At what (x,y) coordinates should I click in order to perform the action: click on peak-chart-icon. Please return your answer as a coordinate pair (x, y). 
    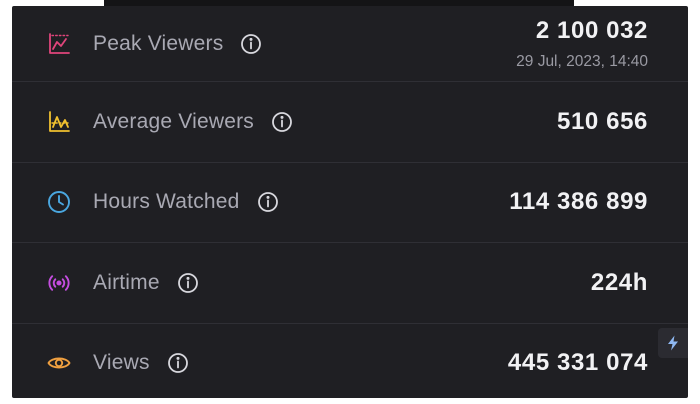
    Looking at the image, I should click on (59, 44).